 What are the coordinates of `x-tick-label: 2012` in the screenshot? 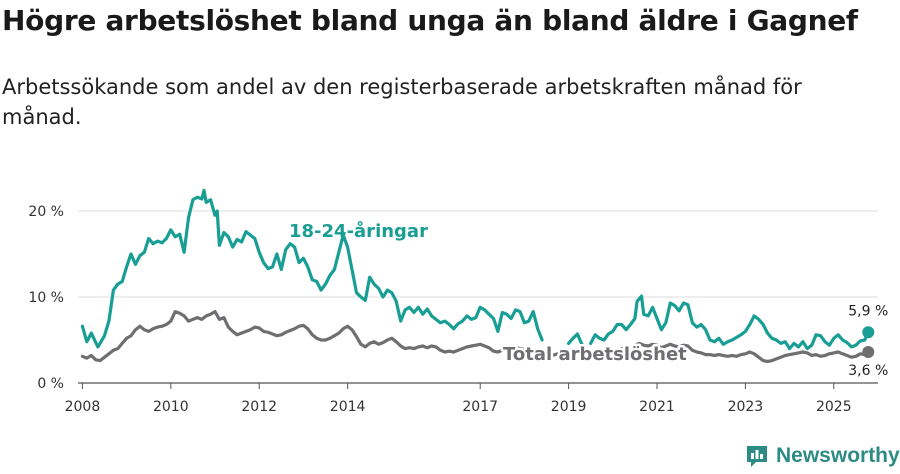 It's located at (259, 407).